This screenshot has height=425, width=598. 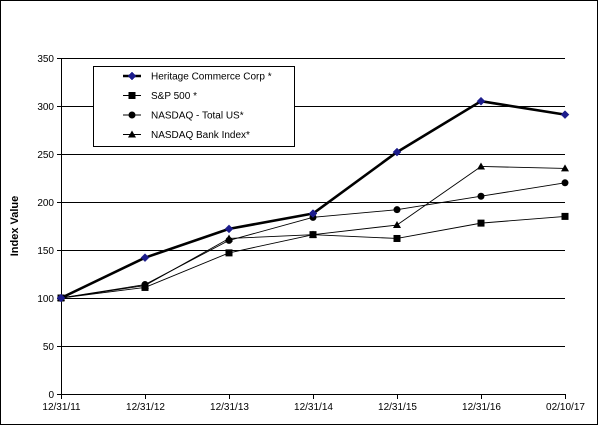 What do you see at coordinates (61, 407) in the screenshot?
I see `x-tick-label: 12/31/11` at bounding box center [61, 407].